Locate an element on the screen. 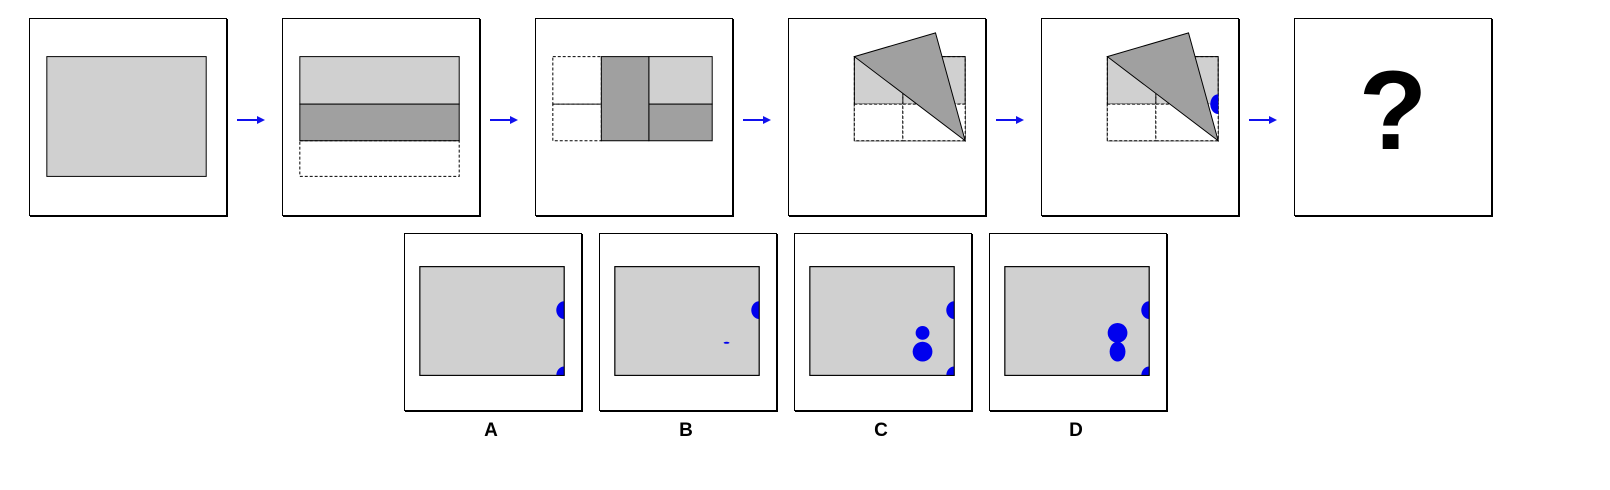 This screenshot has height=490, width=1610. option-a-label: A is located at coordinates (491, 430).